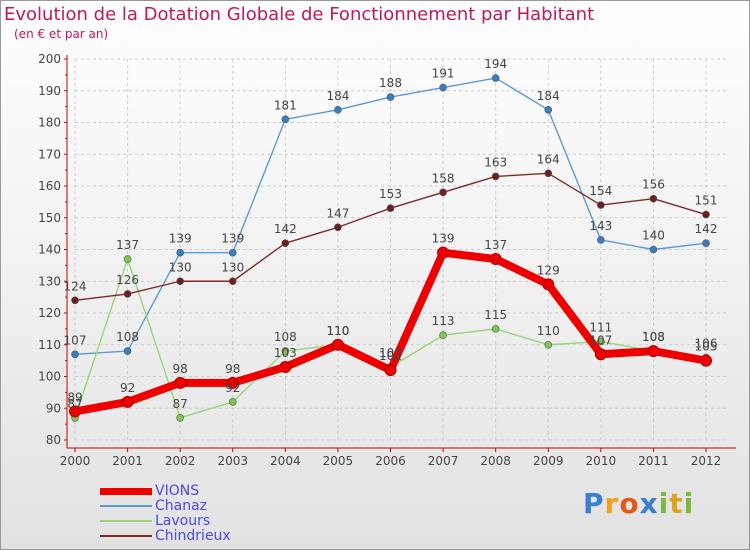 The image size is (750, 550). I want to click on y-tick-label: 170, so click(49, 154).